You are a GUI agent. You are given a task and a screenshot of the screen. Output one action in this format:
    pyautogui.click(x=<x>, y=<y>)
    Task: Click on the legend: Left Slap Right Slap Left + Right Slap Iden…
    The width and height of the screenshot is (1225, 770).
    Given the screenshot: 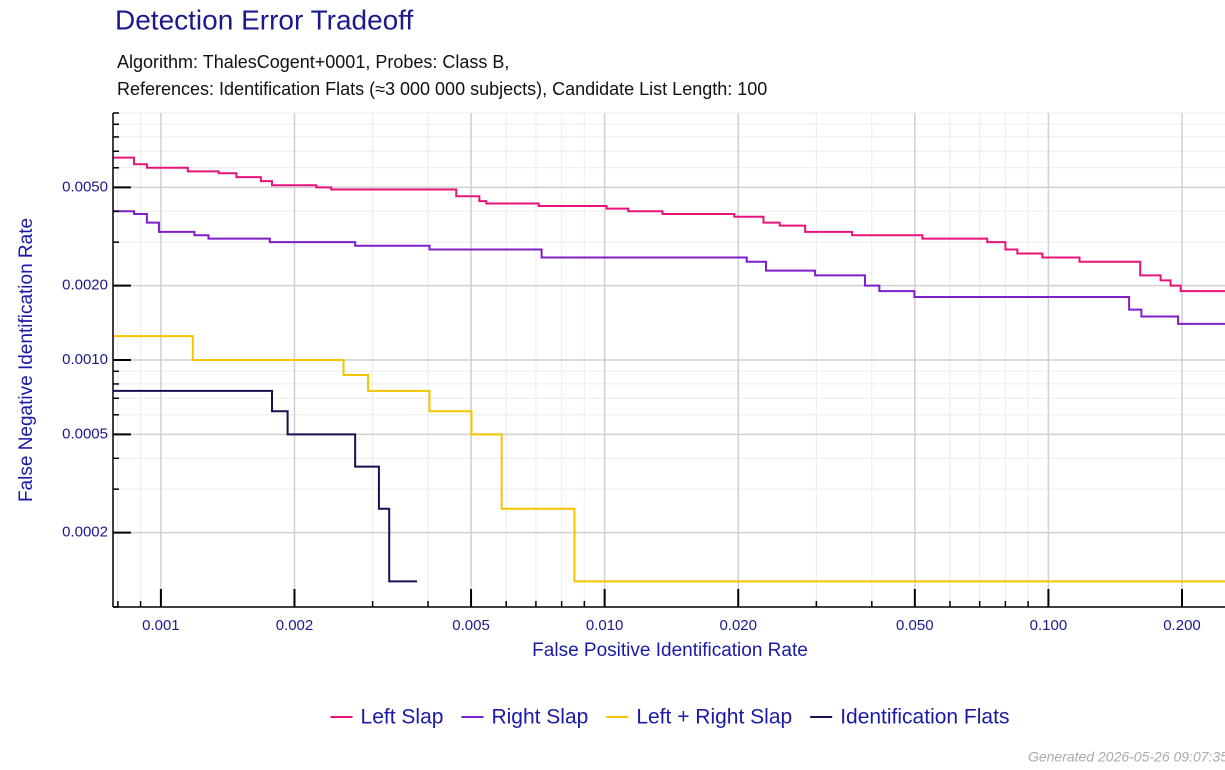 What is the action you would take?
    pyautogui.click(x=669, y=717)
    